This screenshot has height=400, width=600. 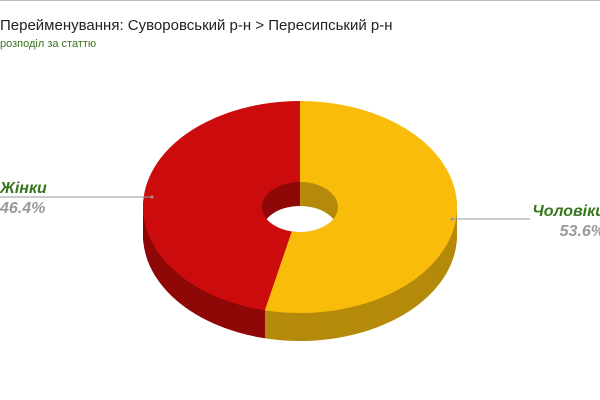 What do you see at coordinates (300, 219) in the screenshot?
I see `donut-hole` at bounding box center [300, 219].